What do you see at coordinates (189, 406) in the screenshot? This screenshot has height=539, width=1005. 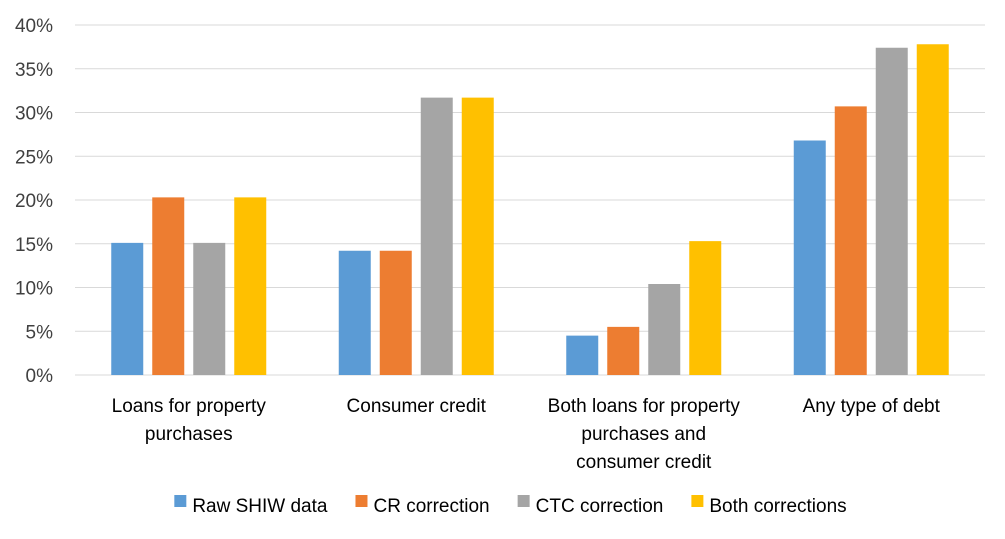 I see `category-label: Loans for property` at bounding box center [189, 406].